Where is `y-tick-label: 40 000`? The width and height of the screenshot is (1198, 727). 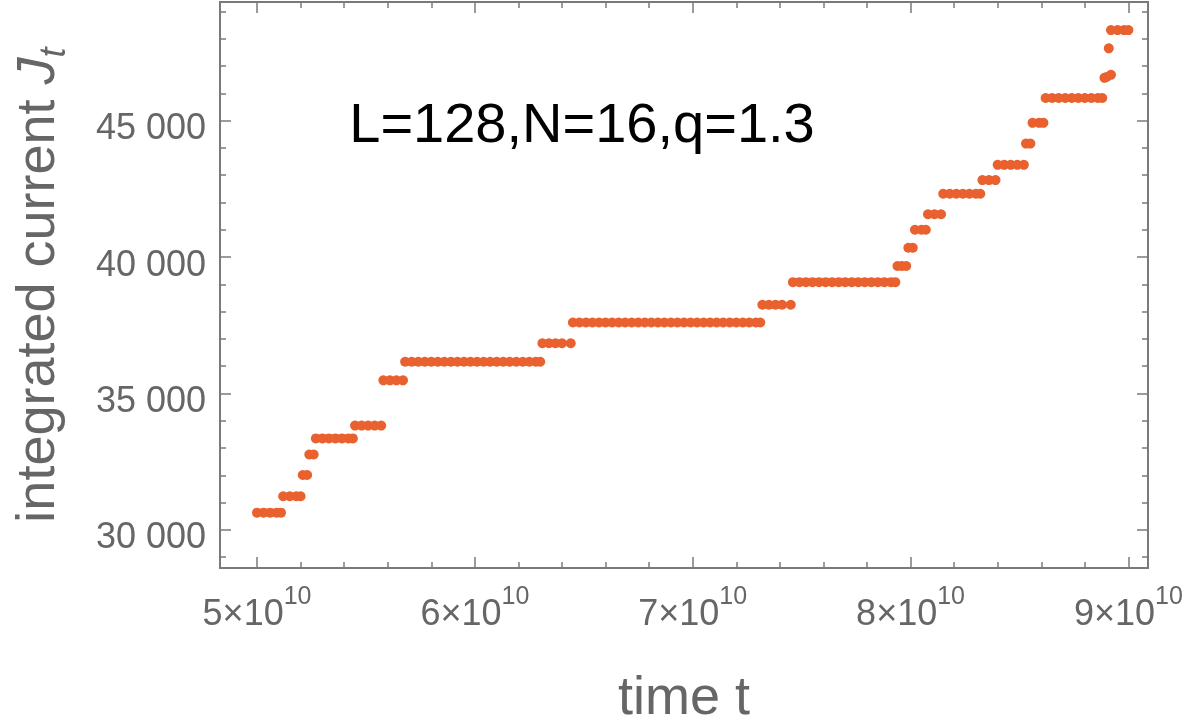 y-tick-label: 40 000 is located at coordinates (150, 263).